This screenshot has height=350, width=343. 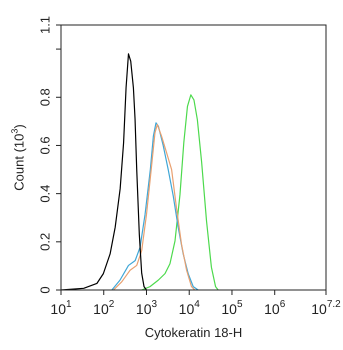 I want to click on y-tick-label: 0.6, so click(x=45, y=145).